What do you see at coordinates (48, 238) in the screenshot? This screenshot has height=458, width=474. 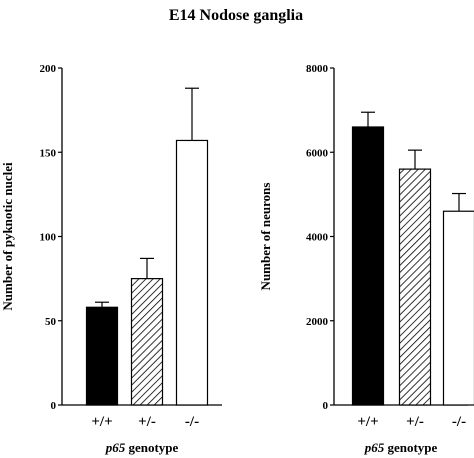 I see `y-tick-label: 100` at bounding box center [48, 238].